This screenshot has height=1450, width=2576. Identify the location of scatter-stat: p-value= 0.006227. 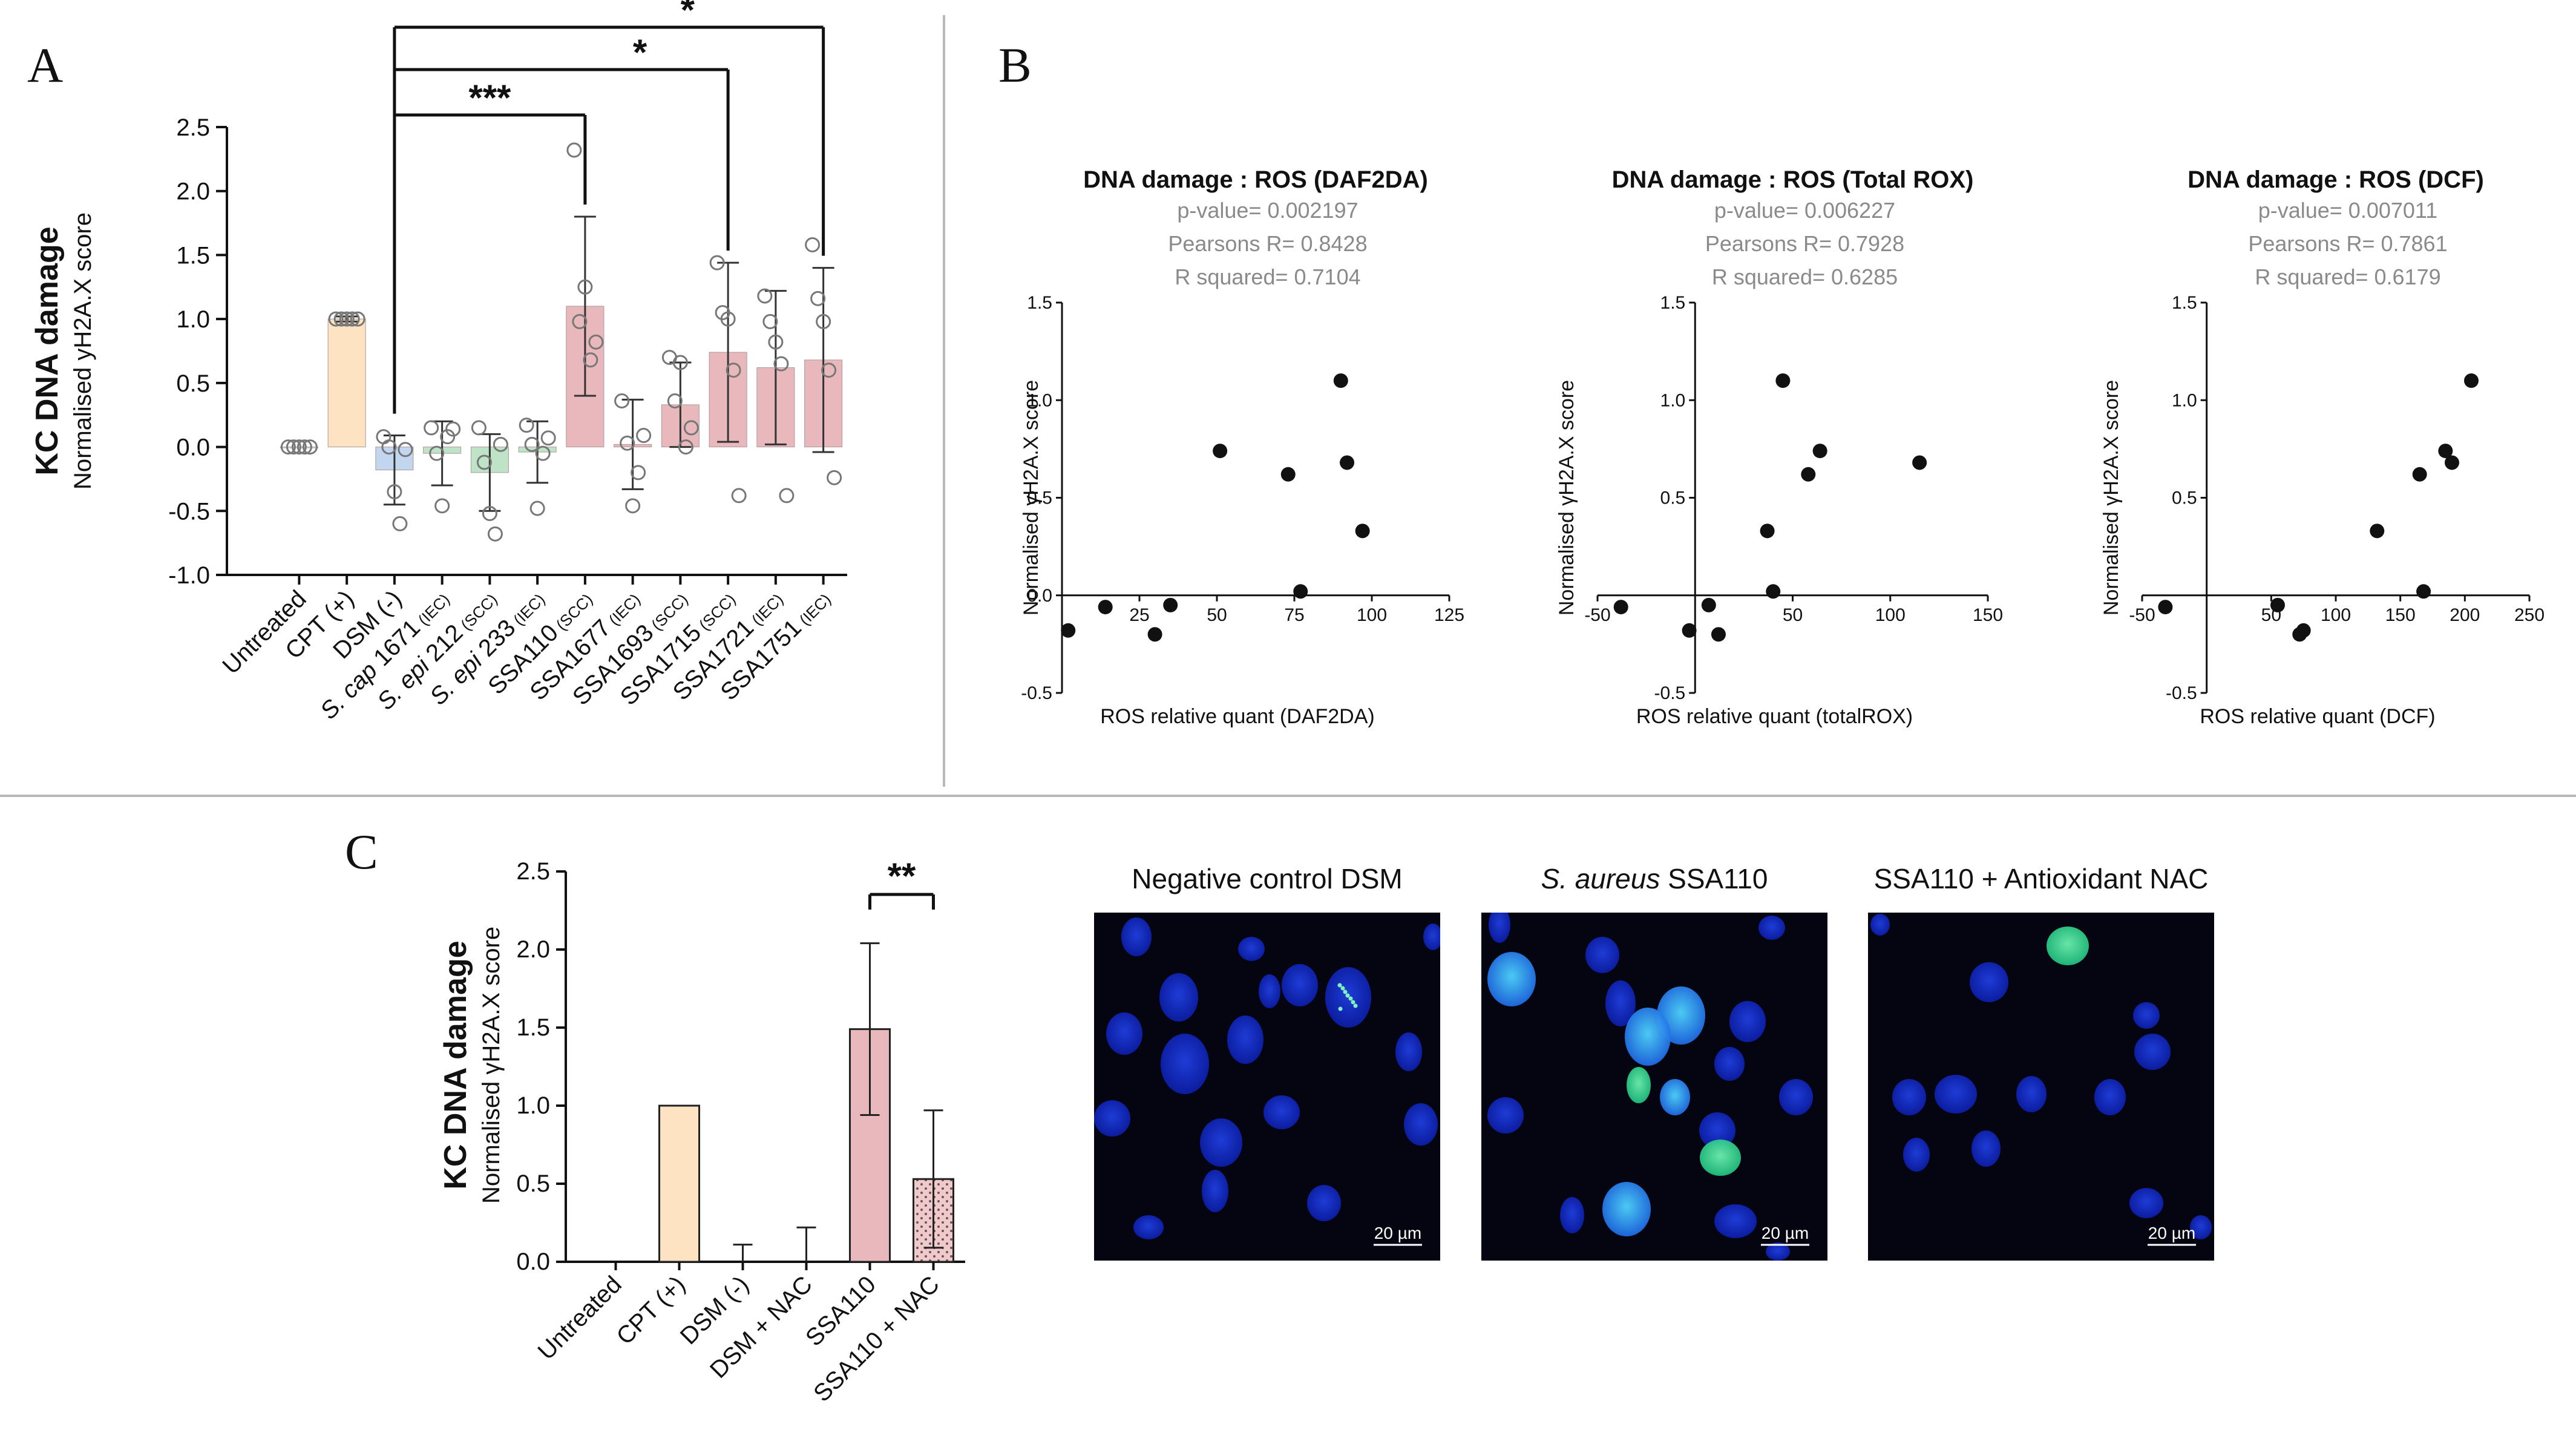
(1804, 211).